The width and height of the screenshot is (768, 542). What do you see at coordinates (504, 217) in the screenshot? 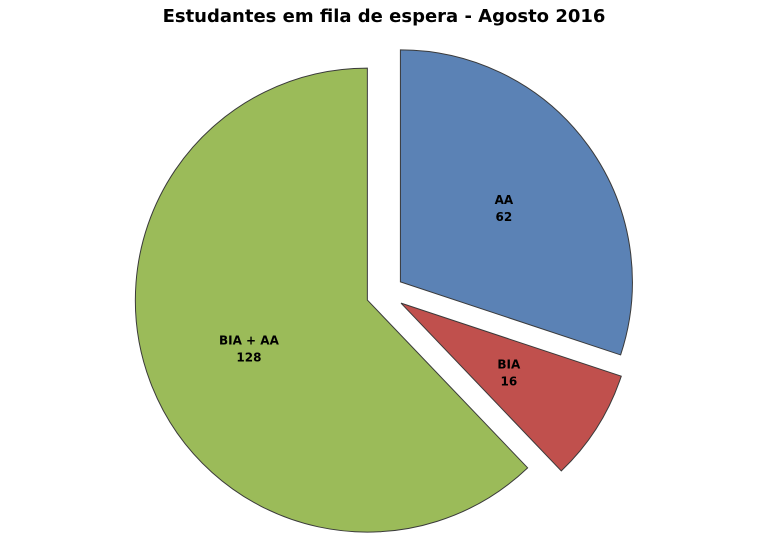
I see `slice-value-label: 62` at bounding box center [504, 217].